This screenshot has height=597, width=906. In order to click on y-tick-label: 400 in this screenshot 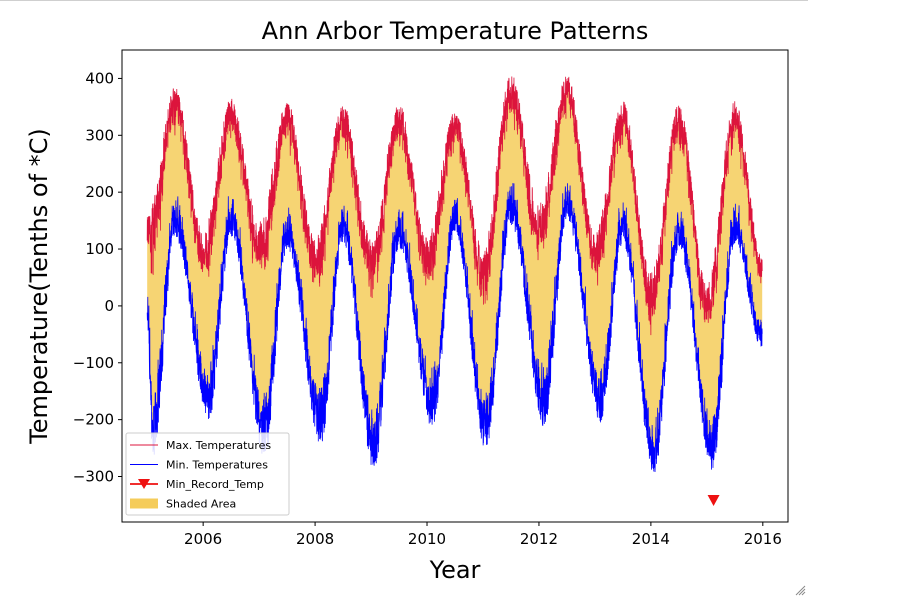, I will do `click(99, 78)`.